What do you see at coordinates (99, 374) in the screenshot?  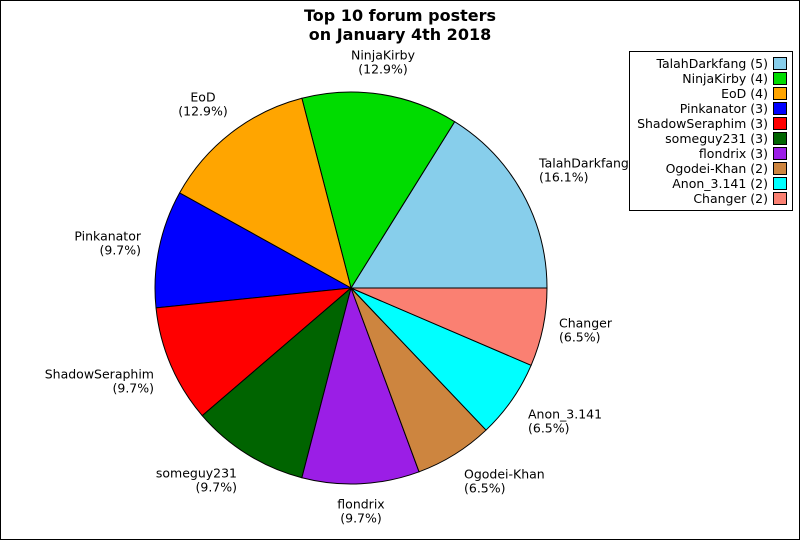 I see `slice-label-name: ShadowSeraphim` at bounding box center [99, 374].